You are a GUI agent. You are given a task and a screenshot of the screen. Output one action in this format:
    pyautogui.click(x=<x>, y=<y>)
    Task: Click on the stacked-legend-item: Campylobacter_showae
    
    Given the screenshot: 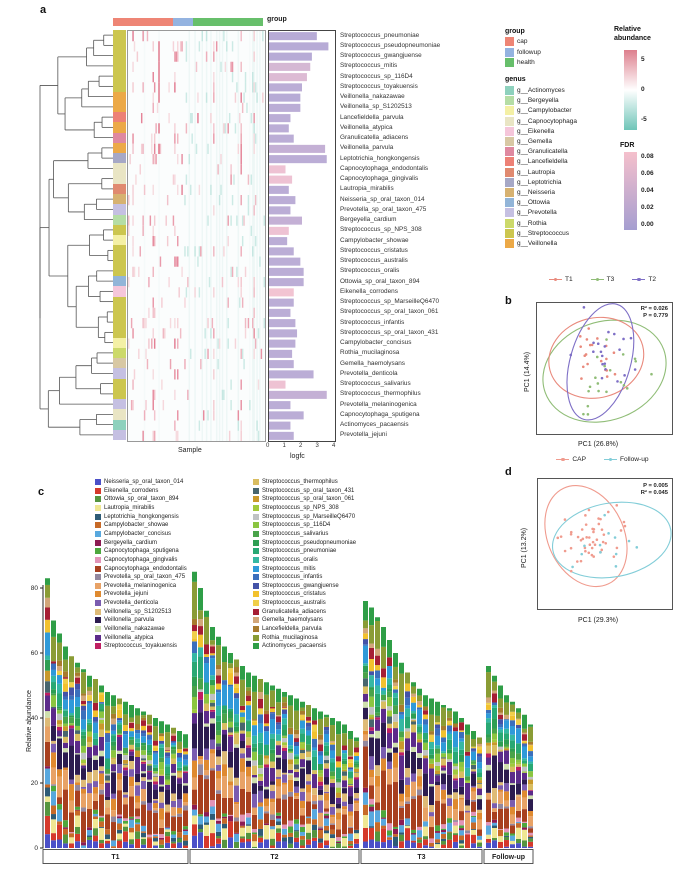 What is the action you would take?
    pyautogui.click(x=132, y=525)
    